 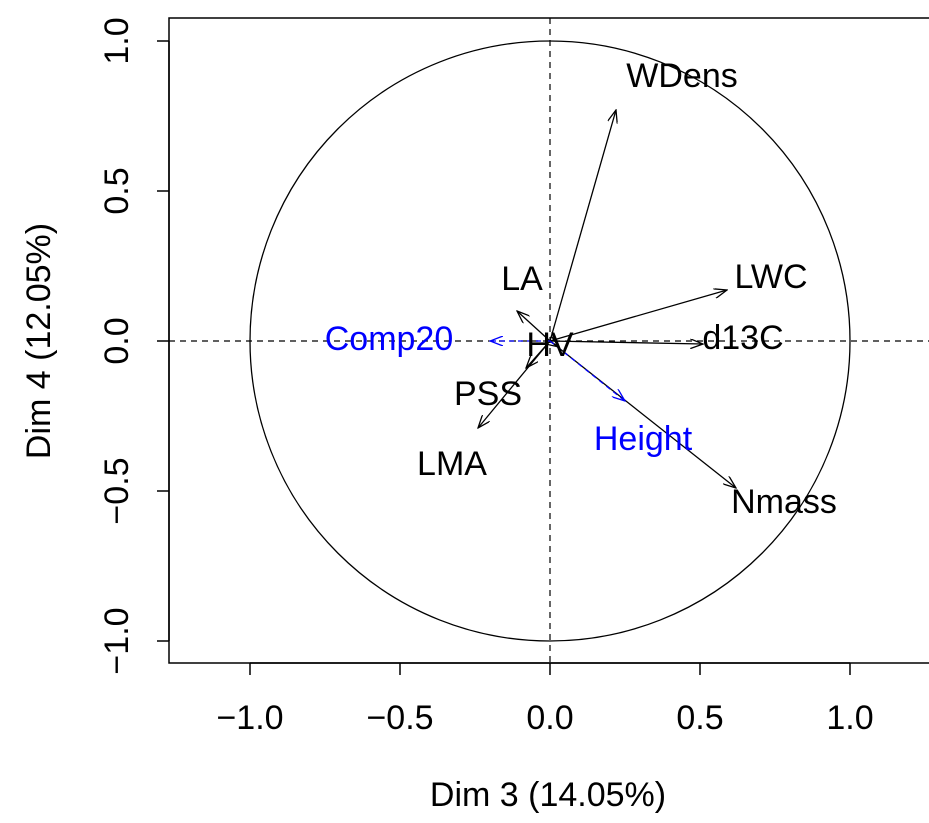 What do you see at coordinates (643, 439) in the screenshot?
I see `label-height: Height` at bounding box center [643, 439].